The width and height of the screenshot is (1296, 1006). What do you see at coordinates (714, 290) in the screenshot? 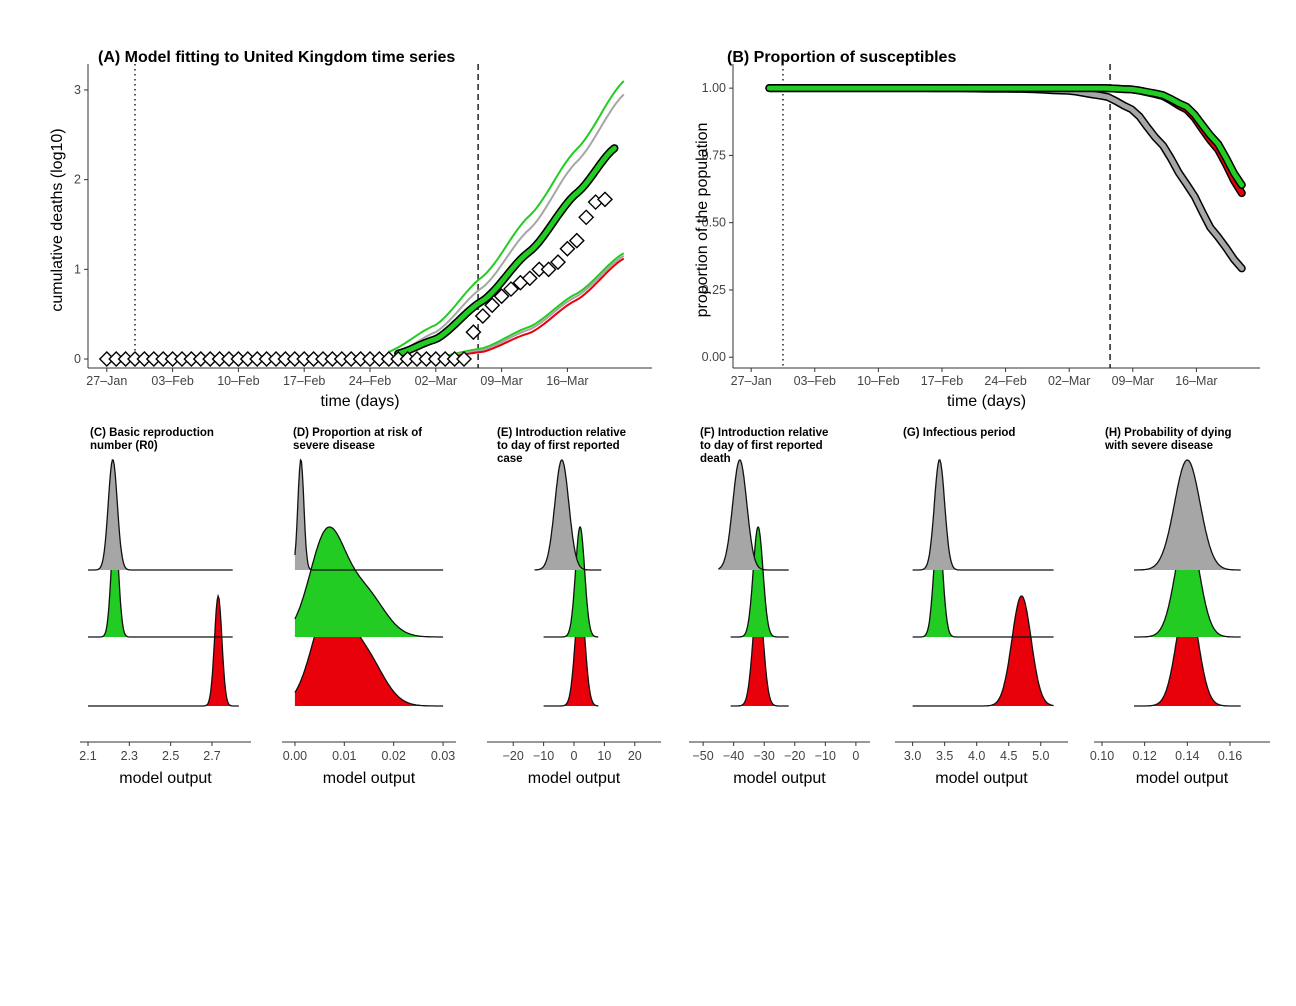
I see `y-tick-label: 0.25` at bounding box center [714, 290].